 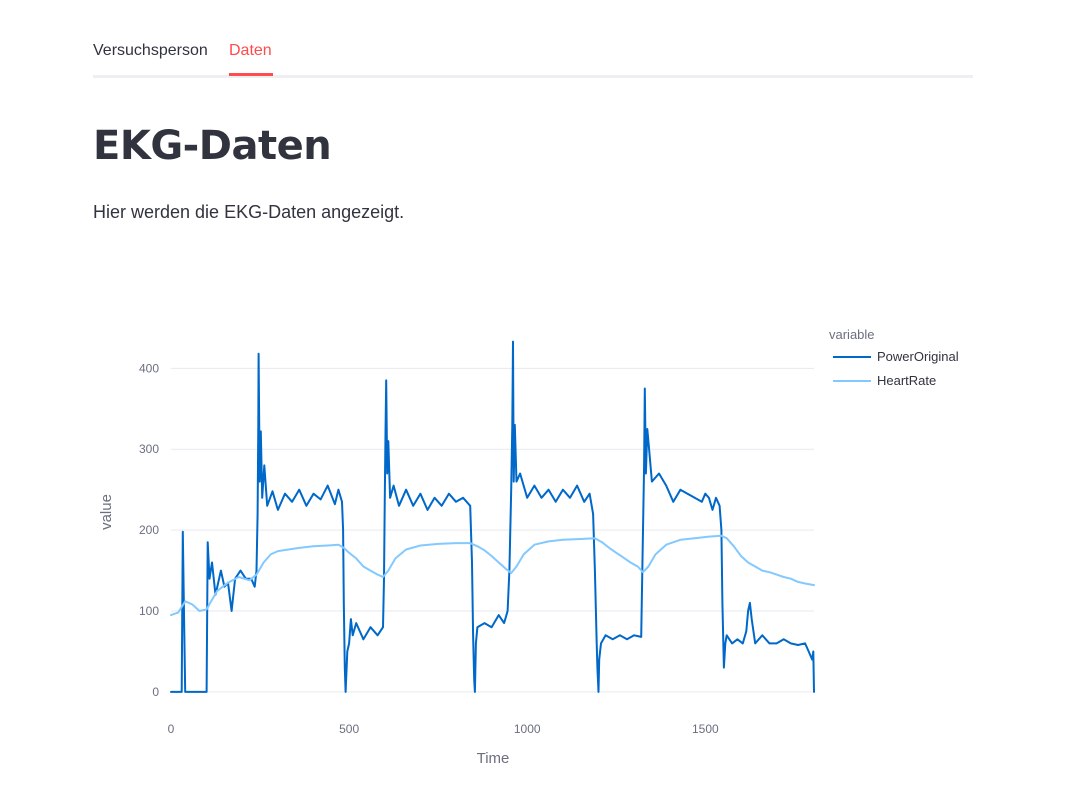 What do you see at coordinates (155, 692) in the screenshot?
I see `y-tick-label: 0` at bounding box center [155, 692].